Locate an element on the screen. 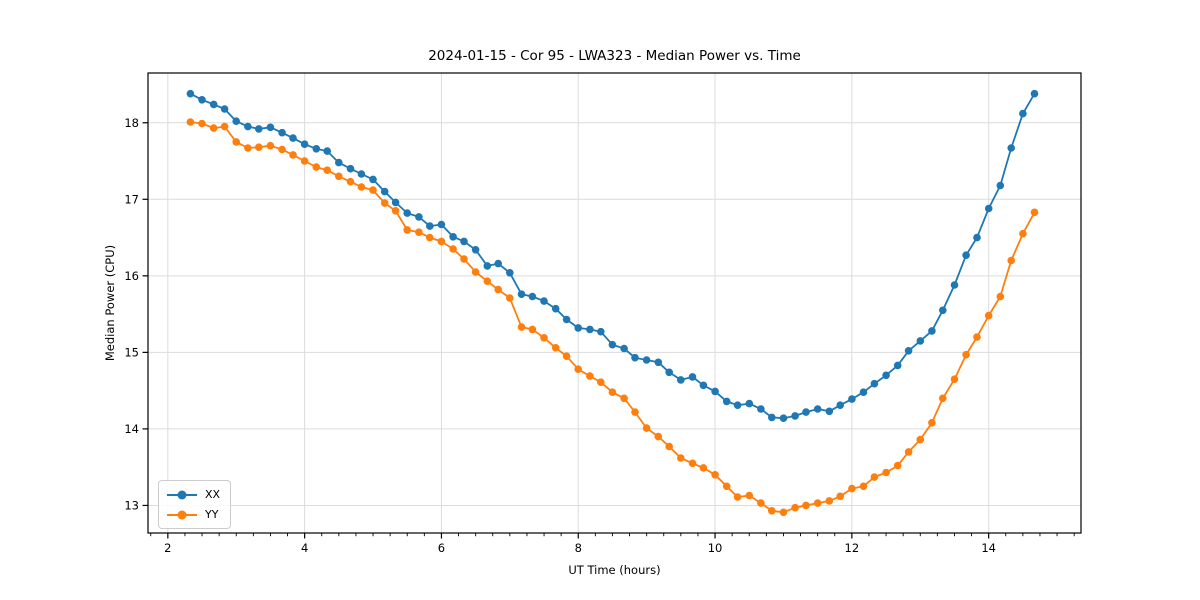 The width and height of the screenshot is (1200, 600). x-tick-label: 14 is located at coordinates (988, 548).